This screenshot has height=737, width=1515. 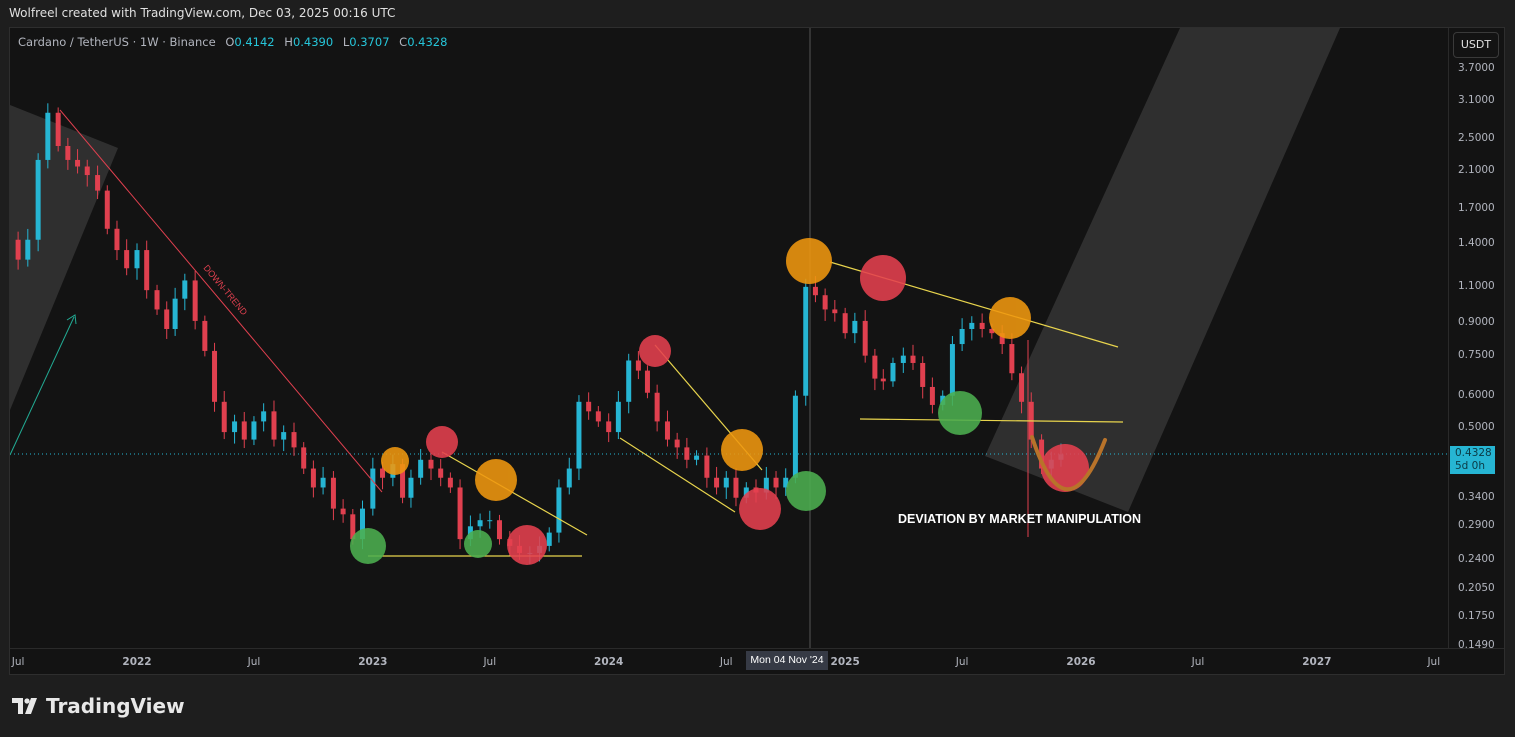 I want to click on rounded-bottom-curve, so click(x=1068, y=463).